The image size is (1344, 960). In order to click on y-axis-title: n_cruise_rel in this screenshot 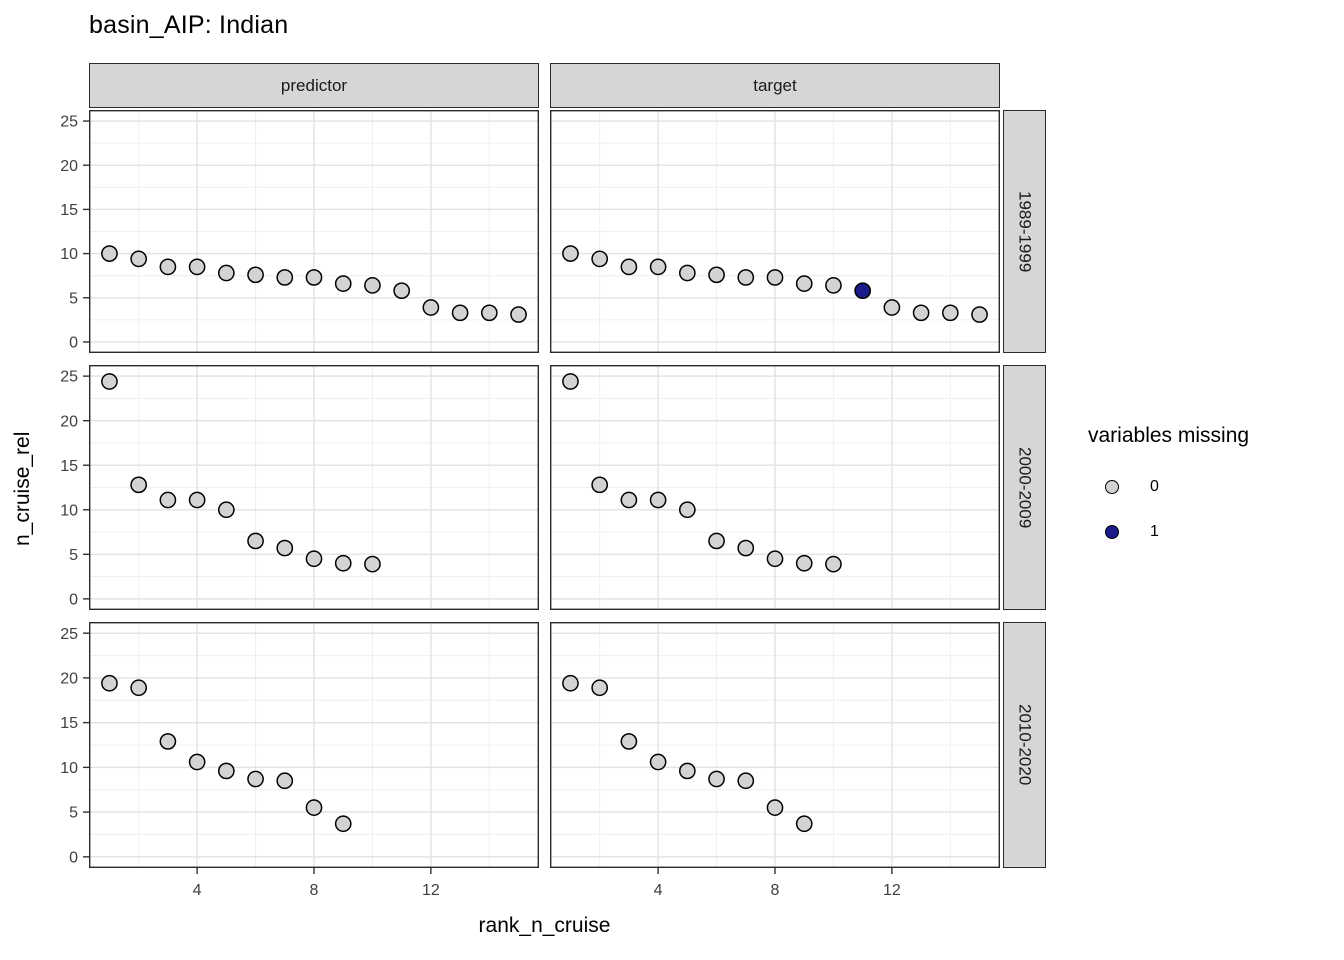, I will do `click(22, 489)`.